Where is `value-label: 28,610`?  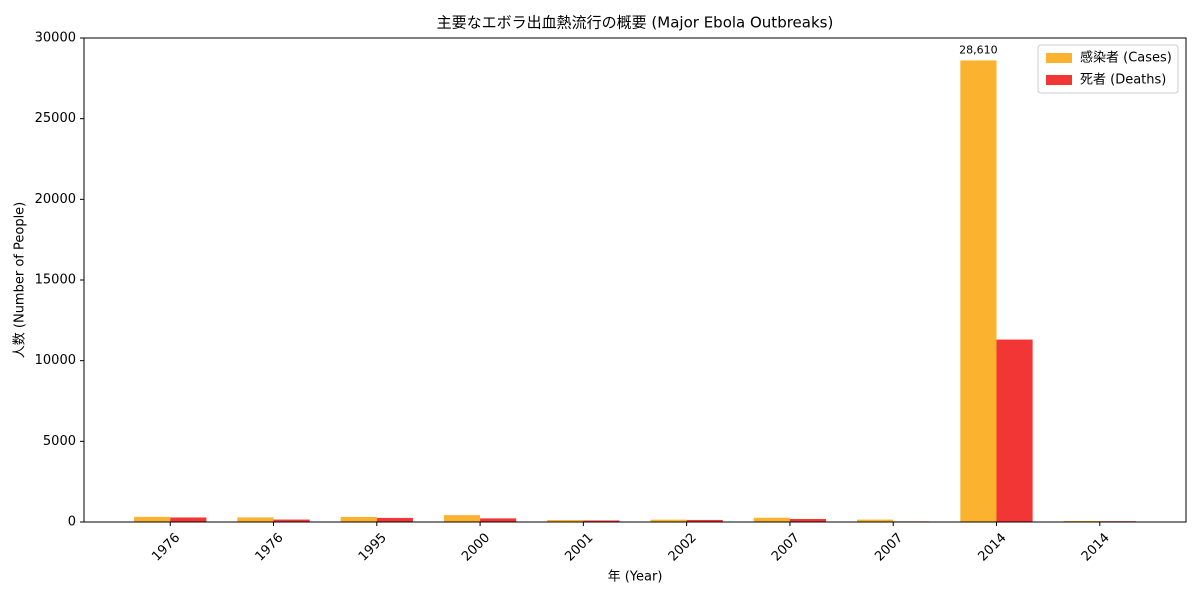
value-label: 28,610 is located at coordinates (978, 49).